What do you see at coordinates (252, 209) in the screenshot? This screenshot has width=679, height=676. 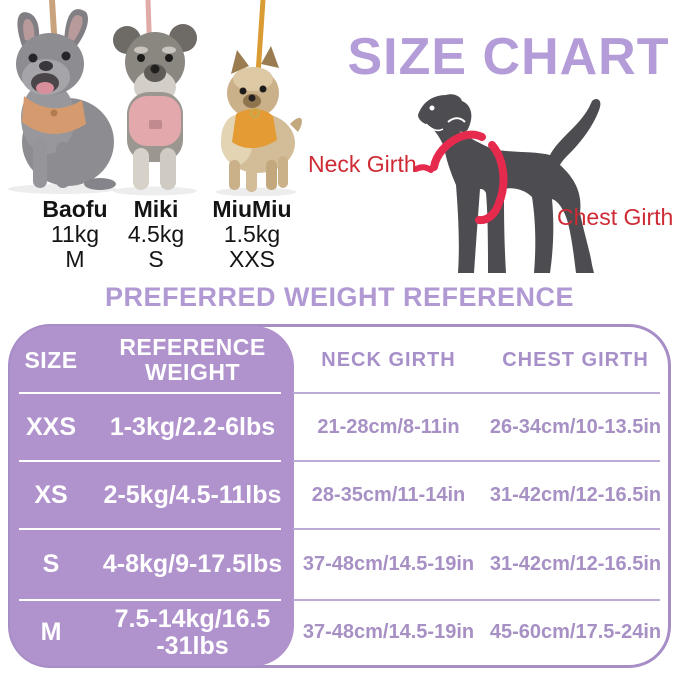 I see `model-name: MiuMiu` at bounding box center [252, 209].